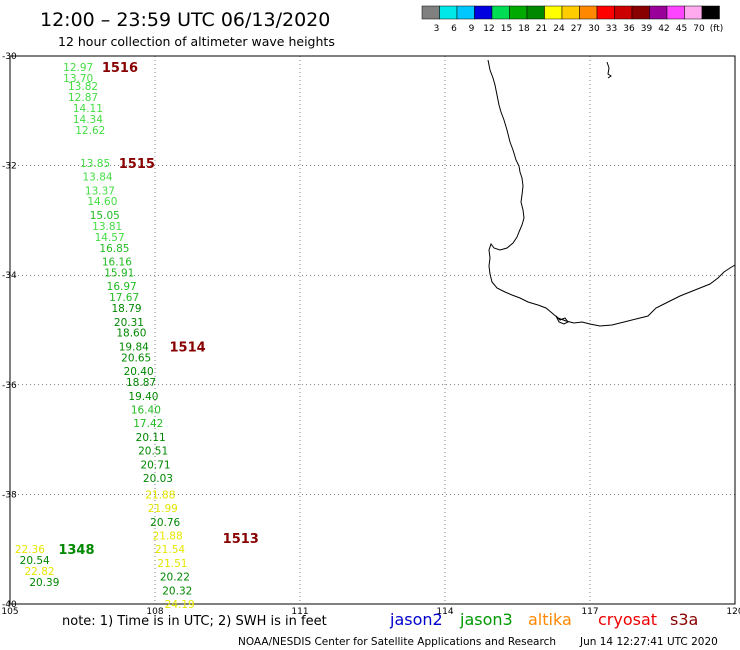 This screenshot has height=650, width=740. What do you see at coordinates (129, 323) in the screenshot?
I see `wave-height-label: 20.31` at bounding box center [129, 323].